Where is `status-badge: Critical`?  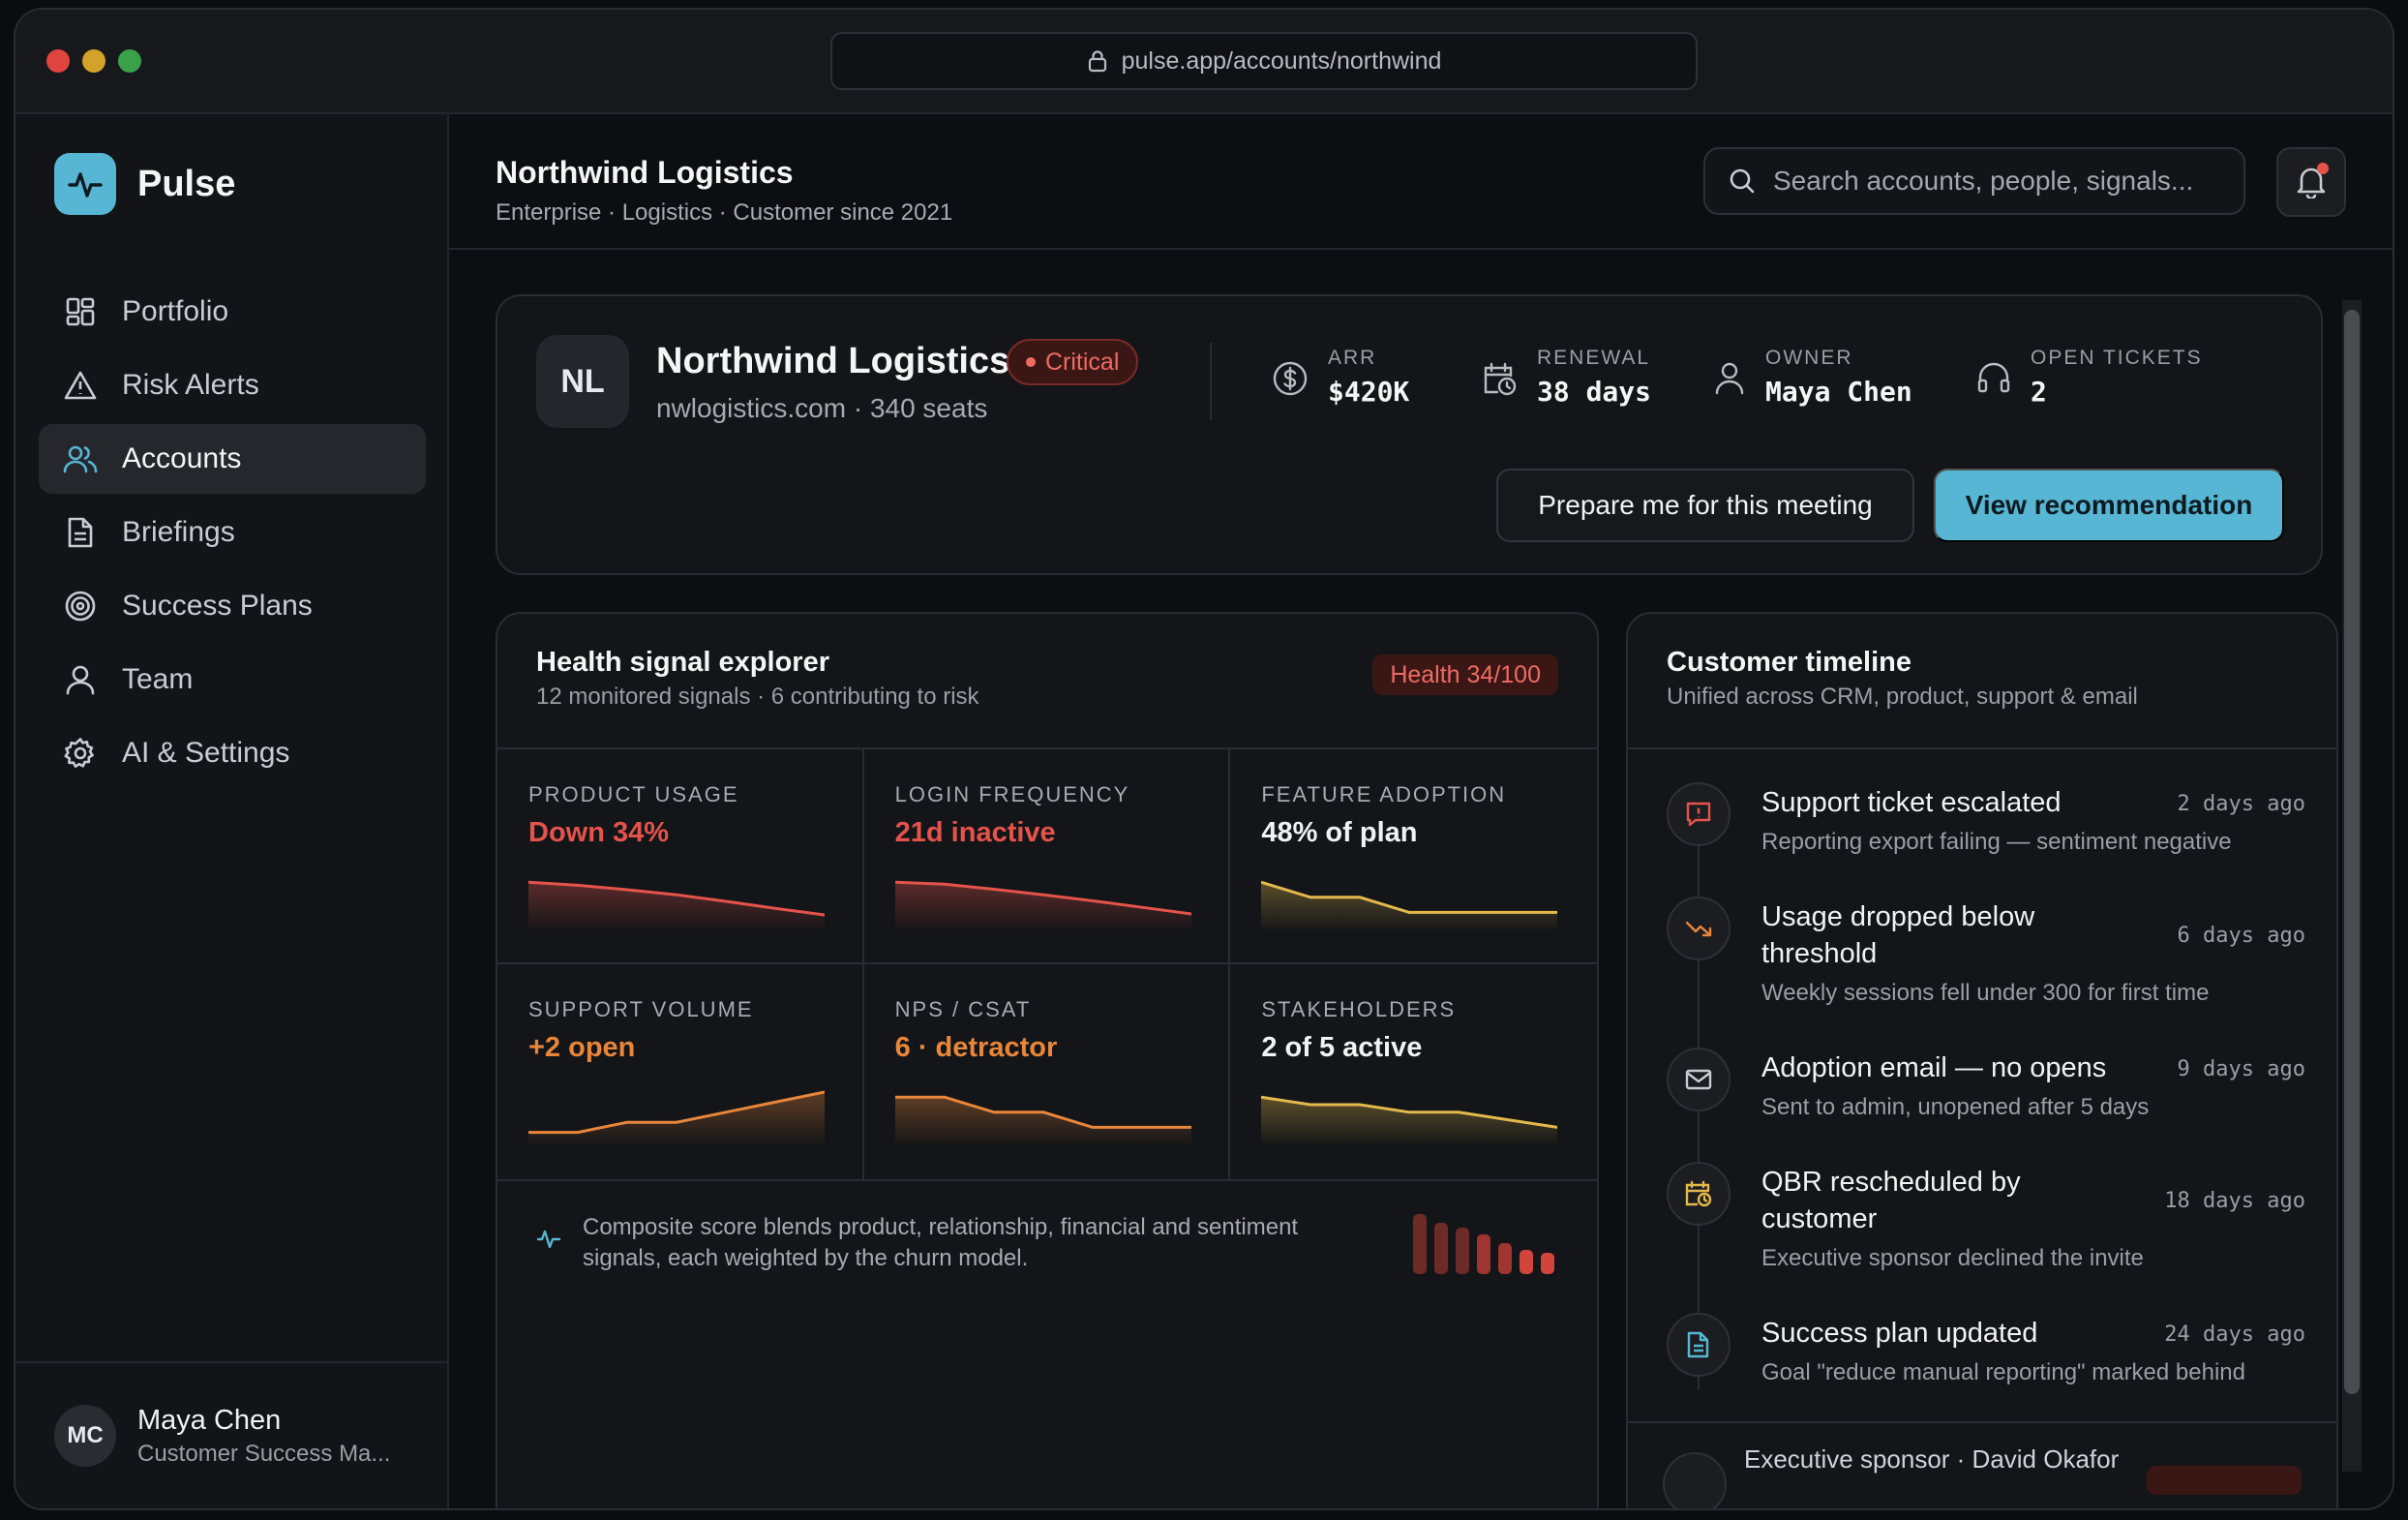 status-badge: Critical is located at coordinates (1073, 362).